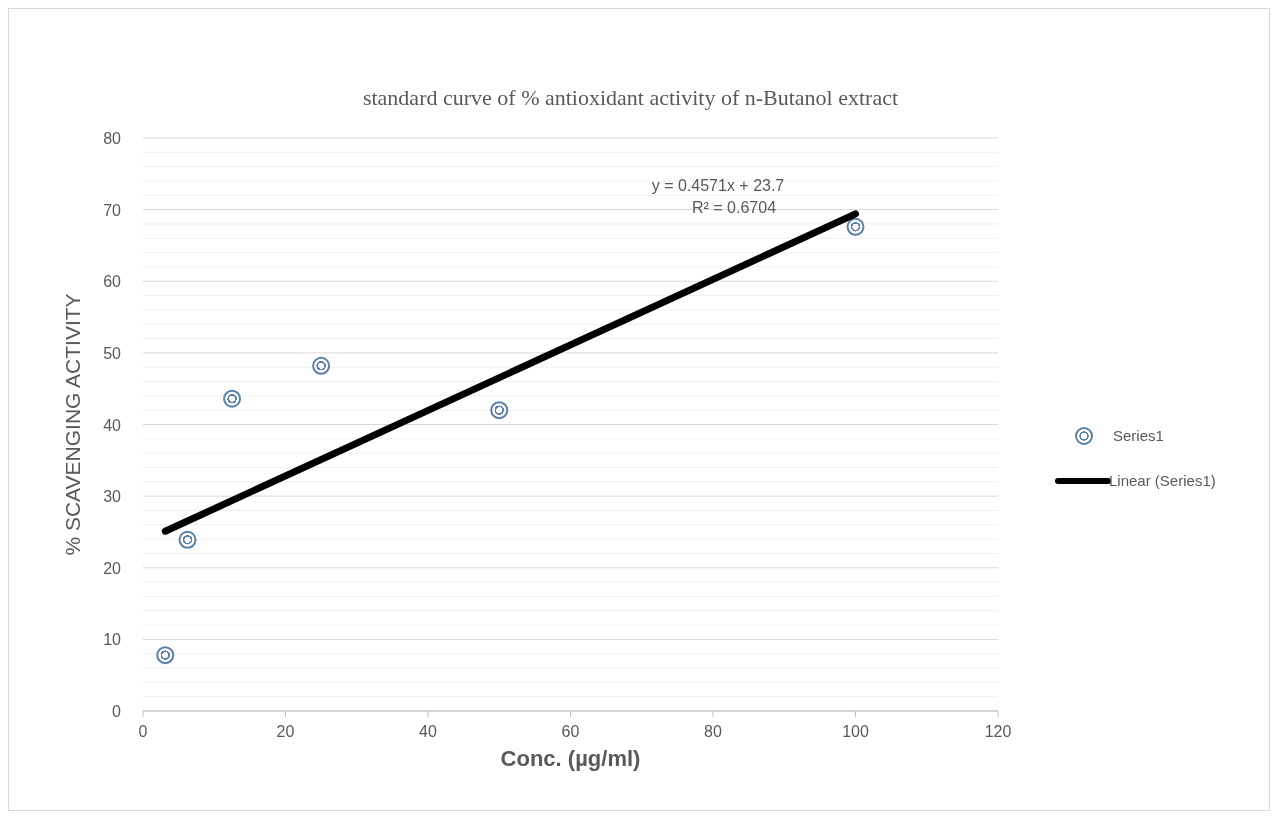 This screenshot has width=1278, height=819. What do you see at coordinates (117, 711) in the screenshot?
I see `y-tick-label: 0` at bounding box center [117, 711].